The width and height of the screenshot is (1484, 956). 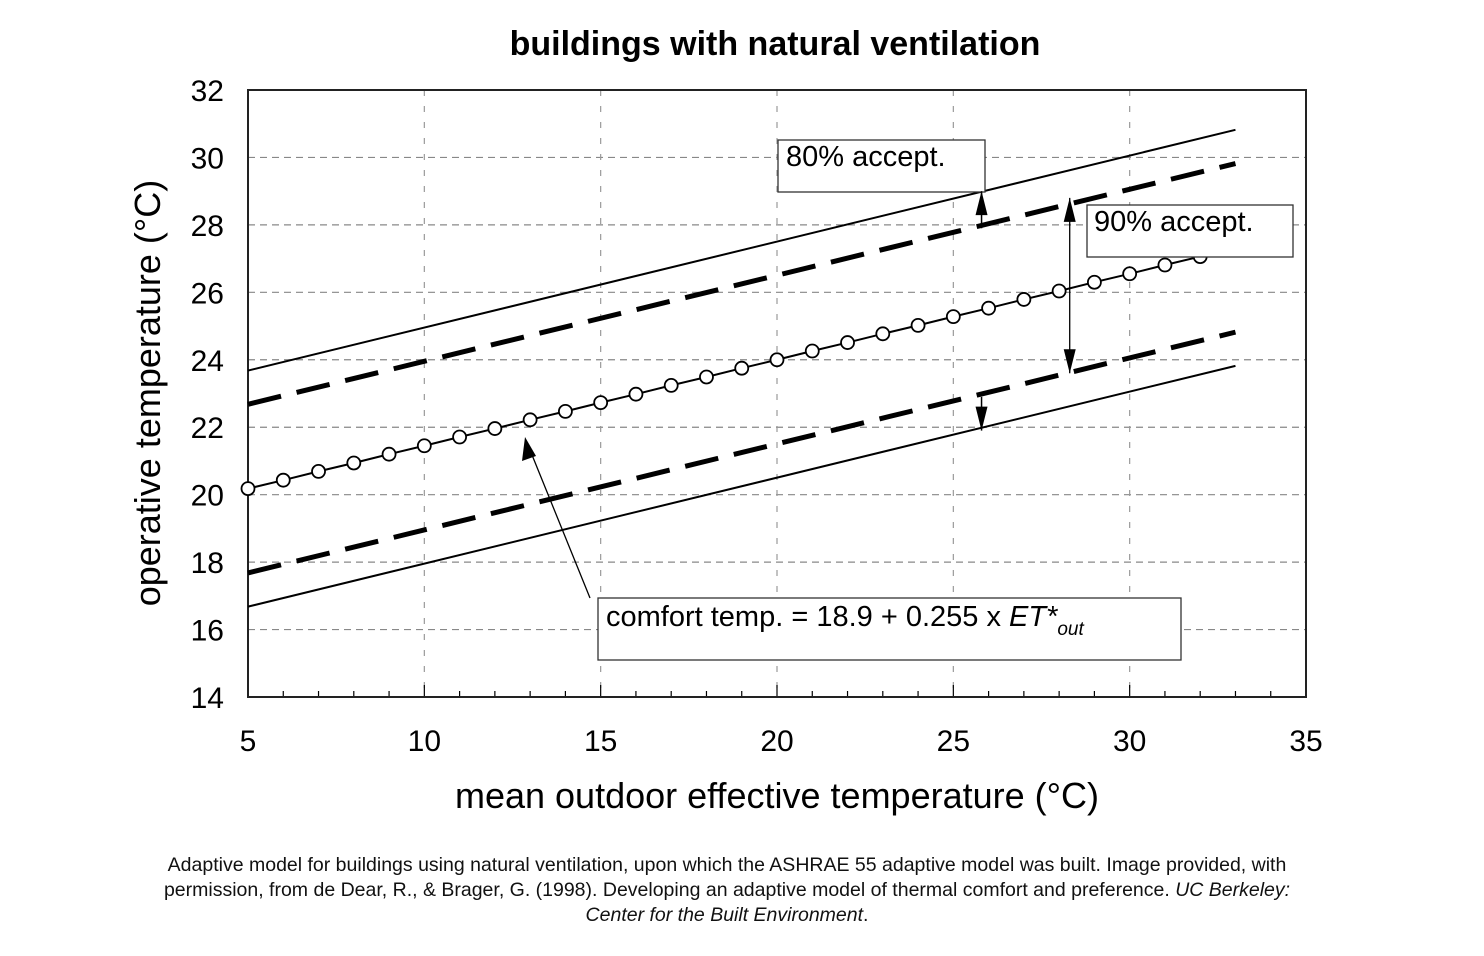 What do you see at coordinates (775, 44) in the screenshot?
I see `chart-title: buildings with natural ventilation` at bounding box center [775, 44].